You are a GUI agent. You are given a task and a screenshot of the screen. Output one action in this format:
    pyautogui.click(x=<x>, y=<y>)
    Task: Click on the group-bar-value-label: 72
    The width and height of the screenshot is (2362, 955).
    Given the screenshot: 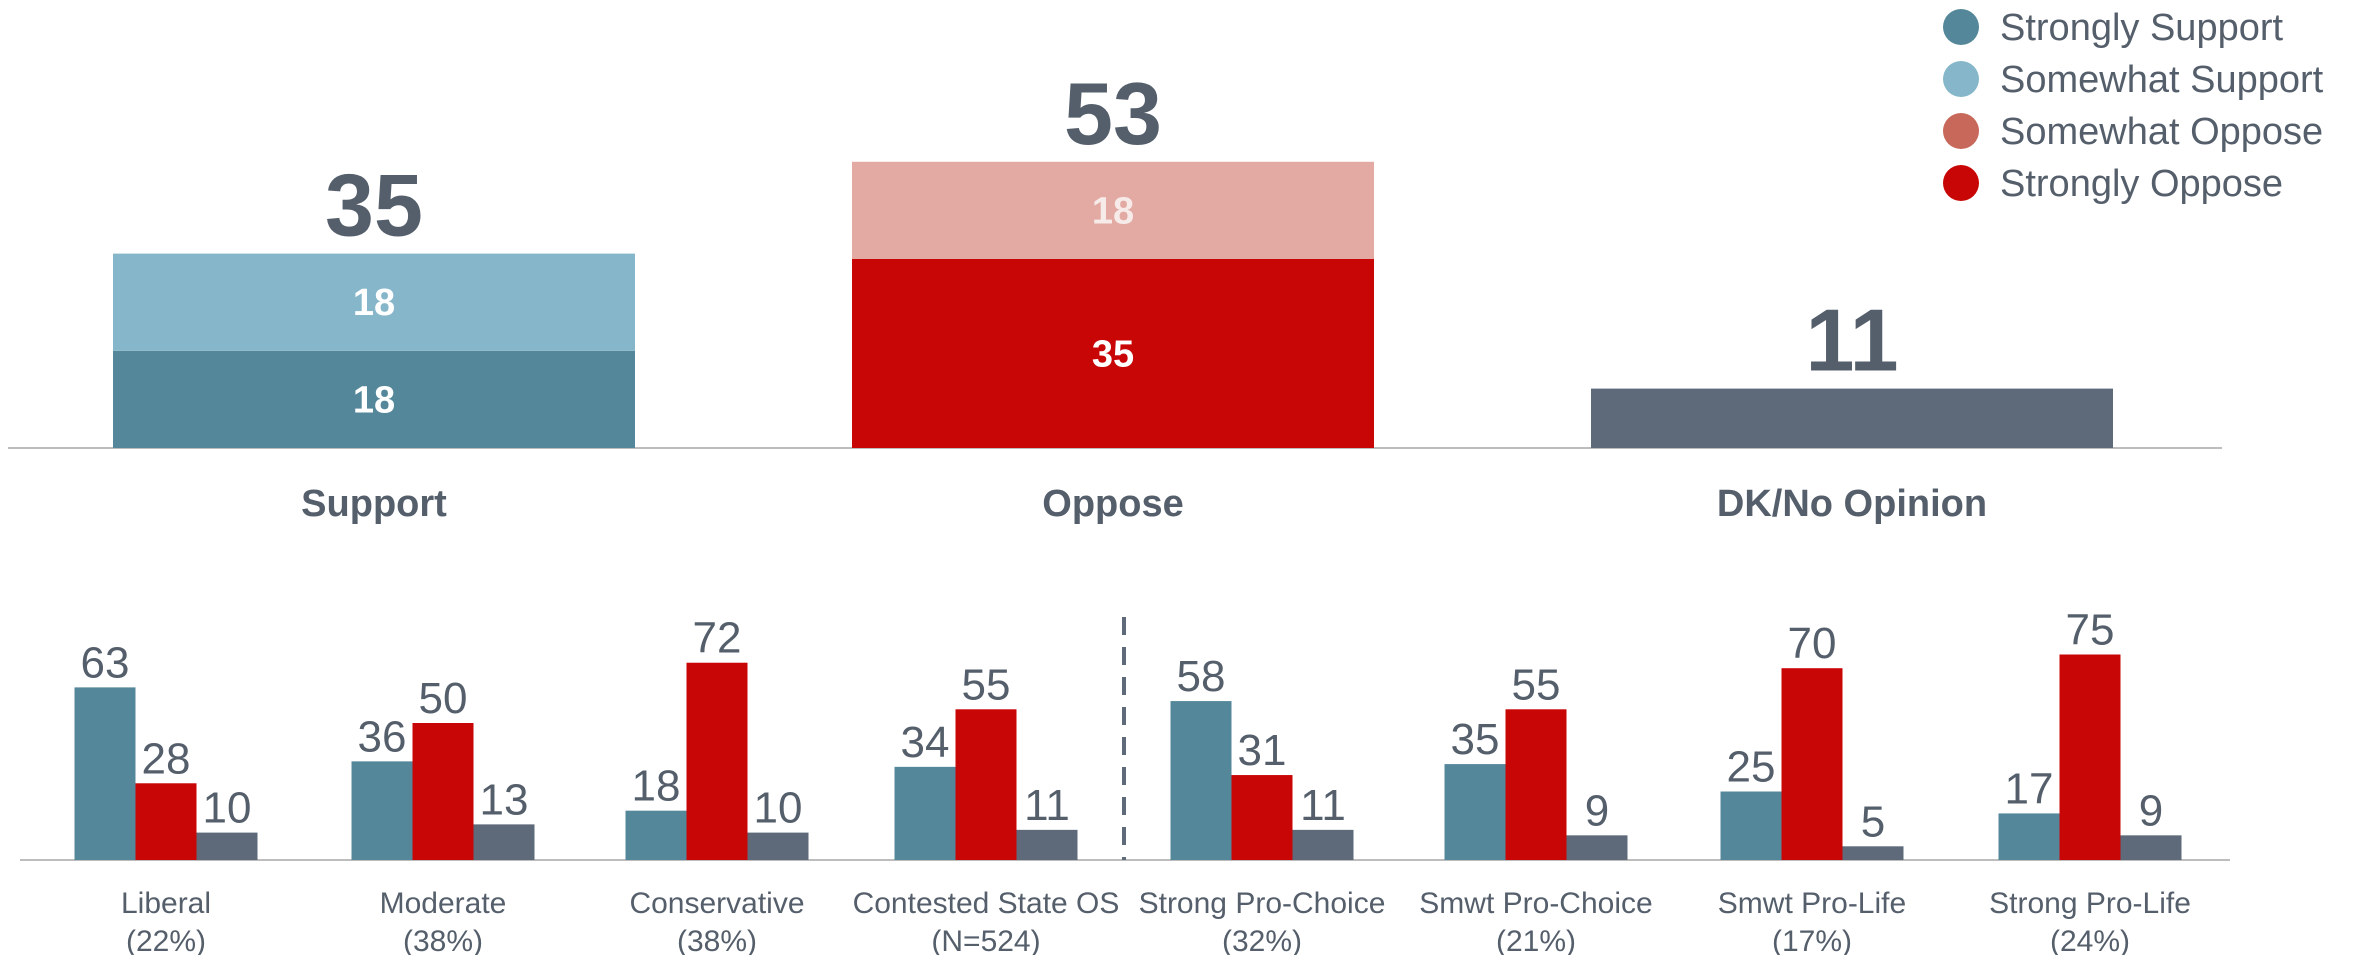 What is the action you would take?
    pyautogui.click(x=717, y=638)
    